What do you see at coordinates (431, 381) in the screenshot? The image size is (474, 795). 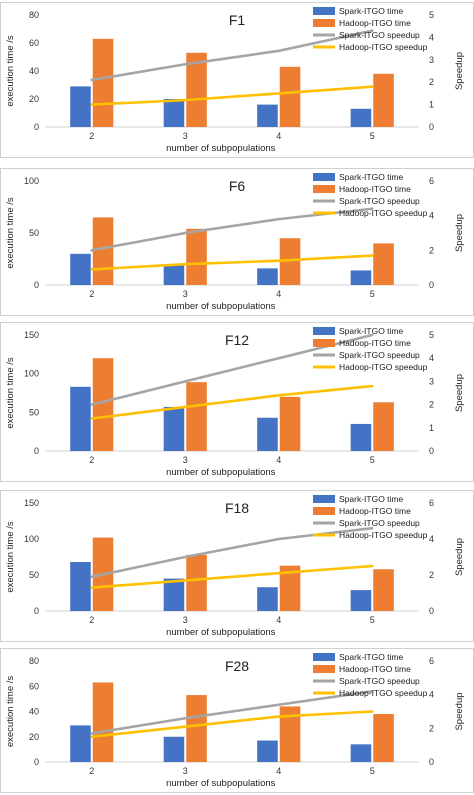 I see `y2-tick-label: 3` at bounding box center [431, 381].